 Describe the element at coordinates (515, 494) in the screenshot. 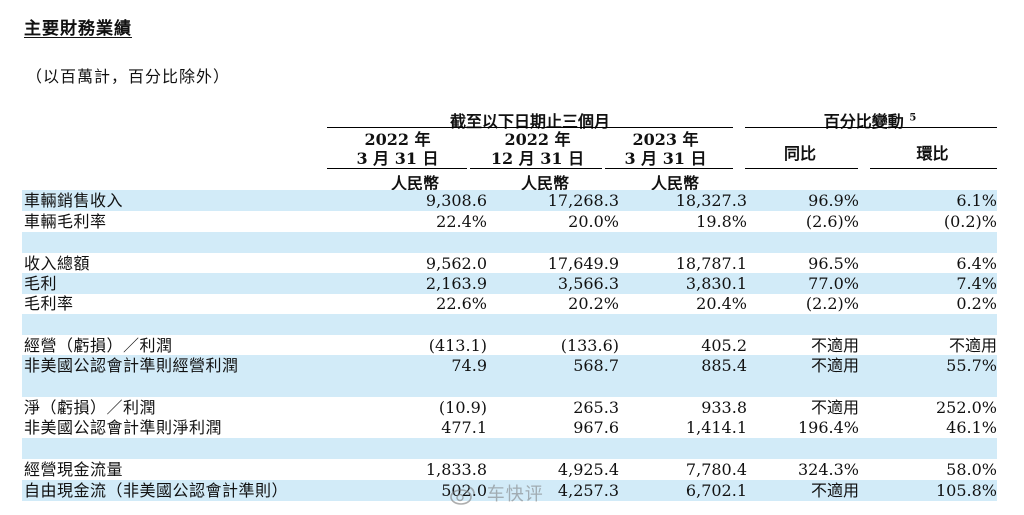

I see `watermark-text: 车快评` at that location.